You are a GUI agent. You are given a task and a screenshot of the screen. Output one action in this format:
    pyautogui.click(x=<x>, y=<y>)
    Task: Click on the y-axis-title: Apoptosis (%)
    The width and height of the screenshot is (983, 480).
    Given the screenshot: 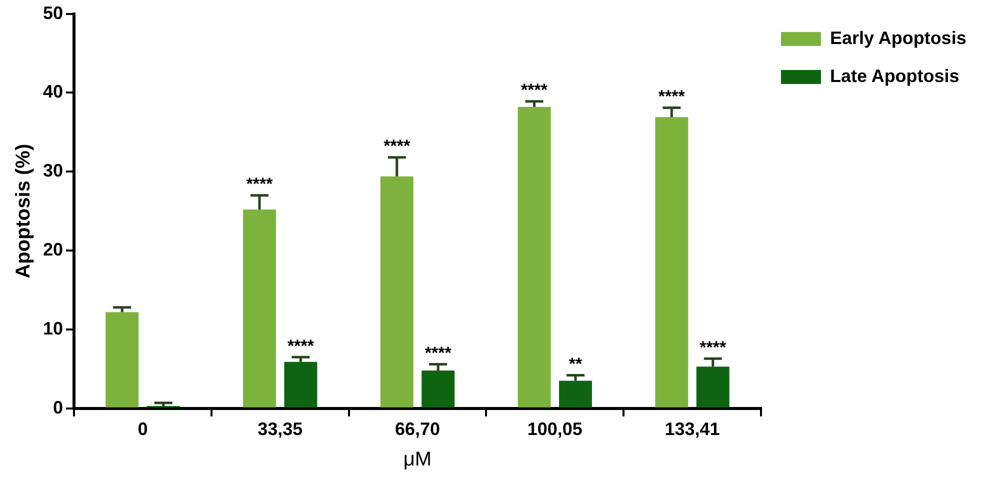 What is the action you would take?
    pyautogui.click(x=23, y=211)
    